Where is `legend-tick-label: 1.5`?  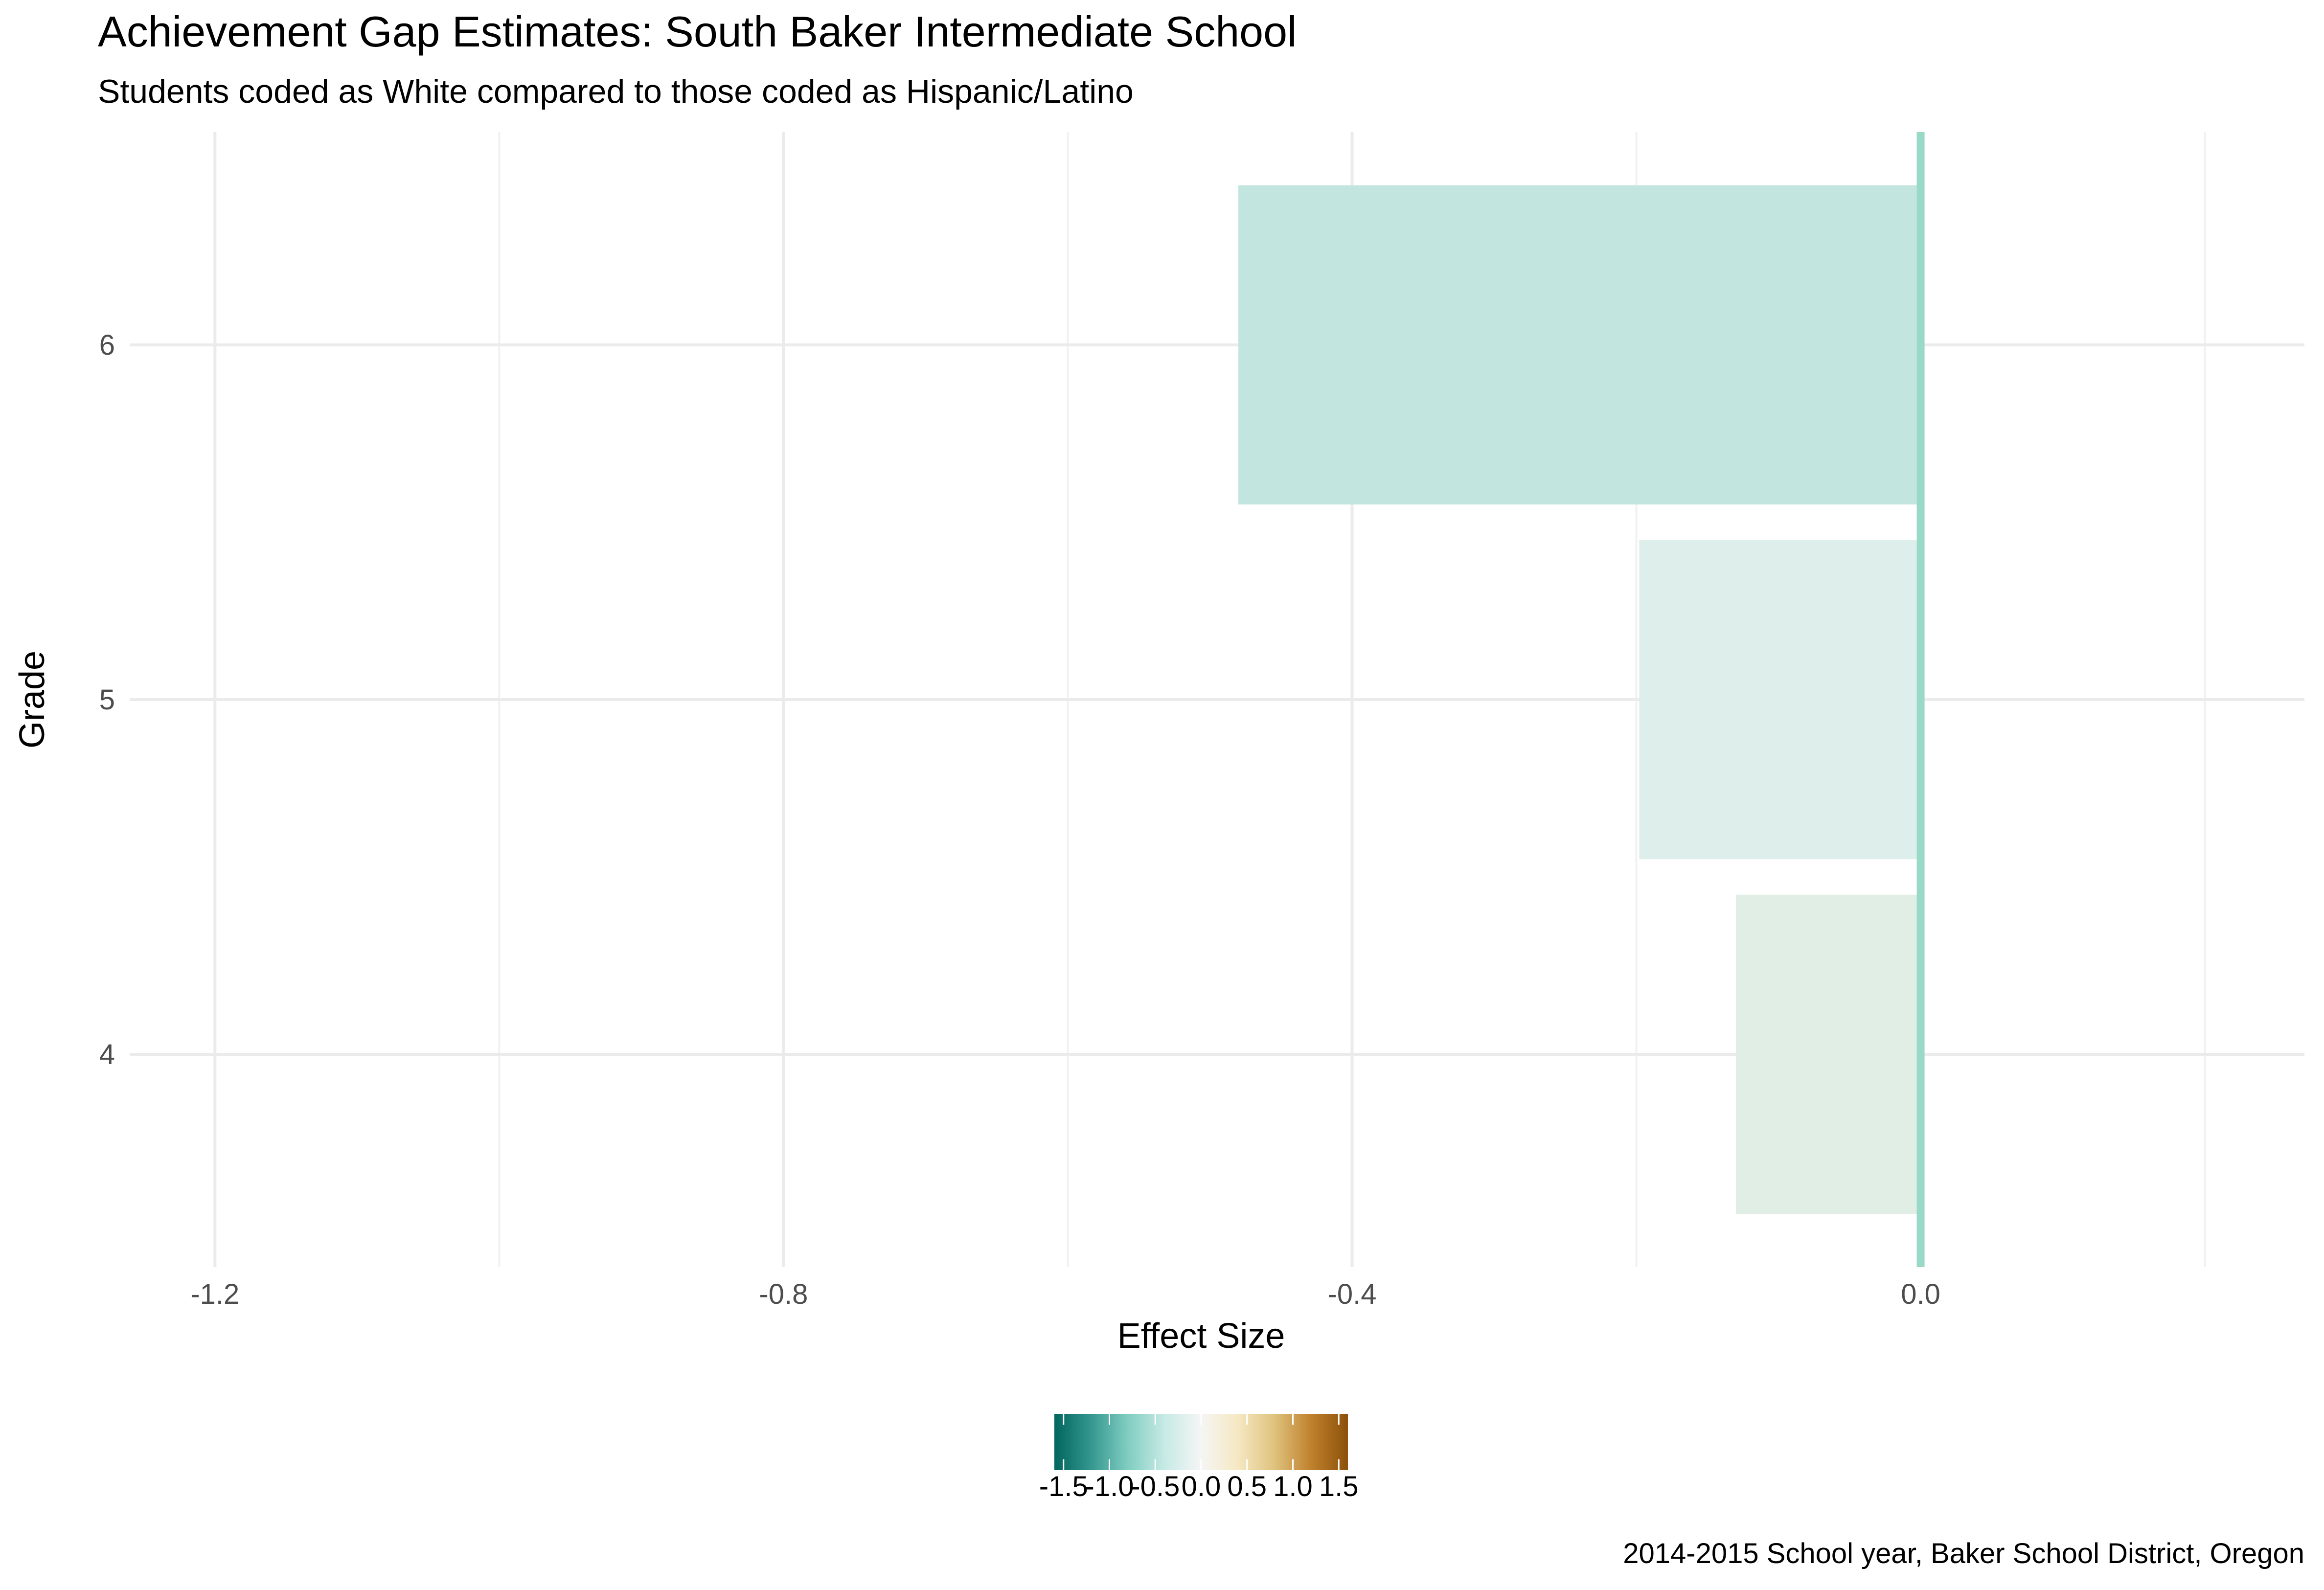
legend-tick-label: 1.5 is located at coordinates (1339, 1486).